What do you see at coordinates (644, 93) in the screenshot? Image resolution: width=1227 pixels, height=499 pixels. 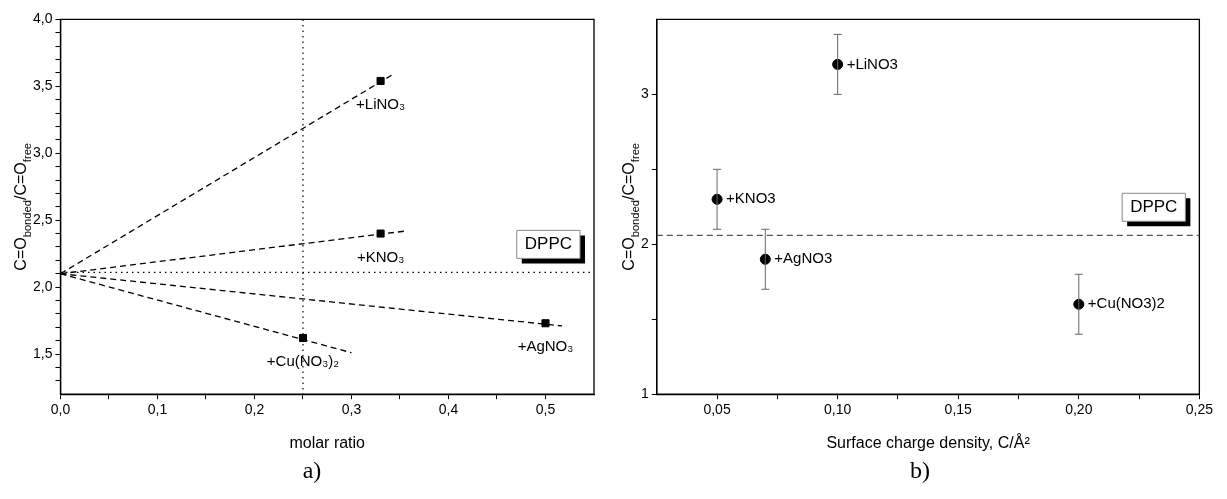 I see `y-tick-label: 3` at bounding box center [644, 93].